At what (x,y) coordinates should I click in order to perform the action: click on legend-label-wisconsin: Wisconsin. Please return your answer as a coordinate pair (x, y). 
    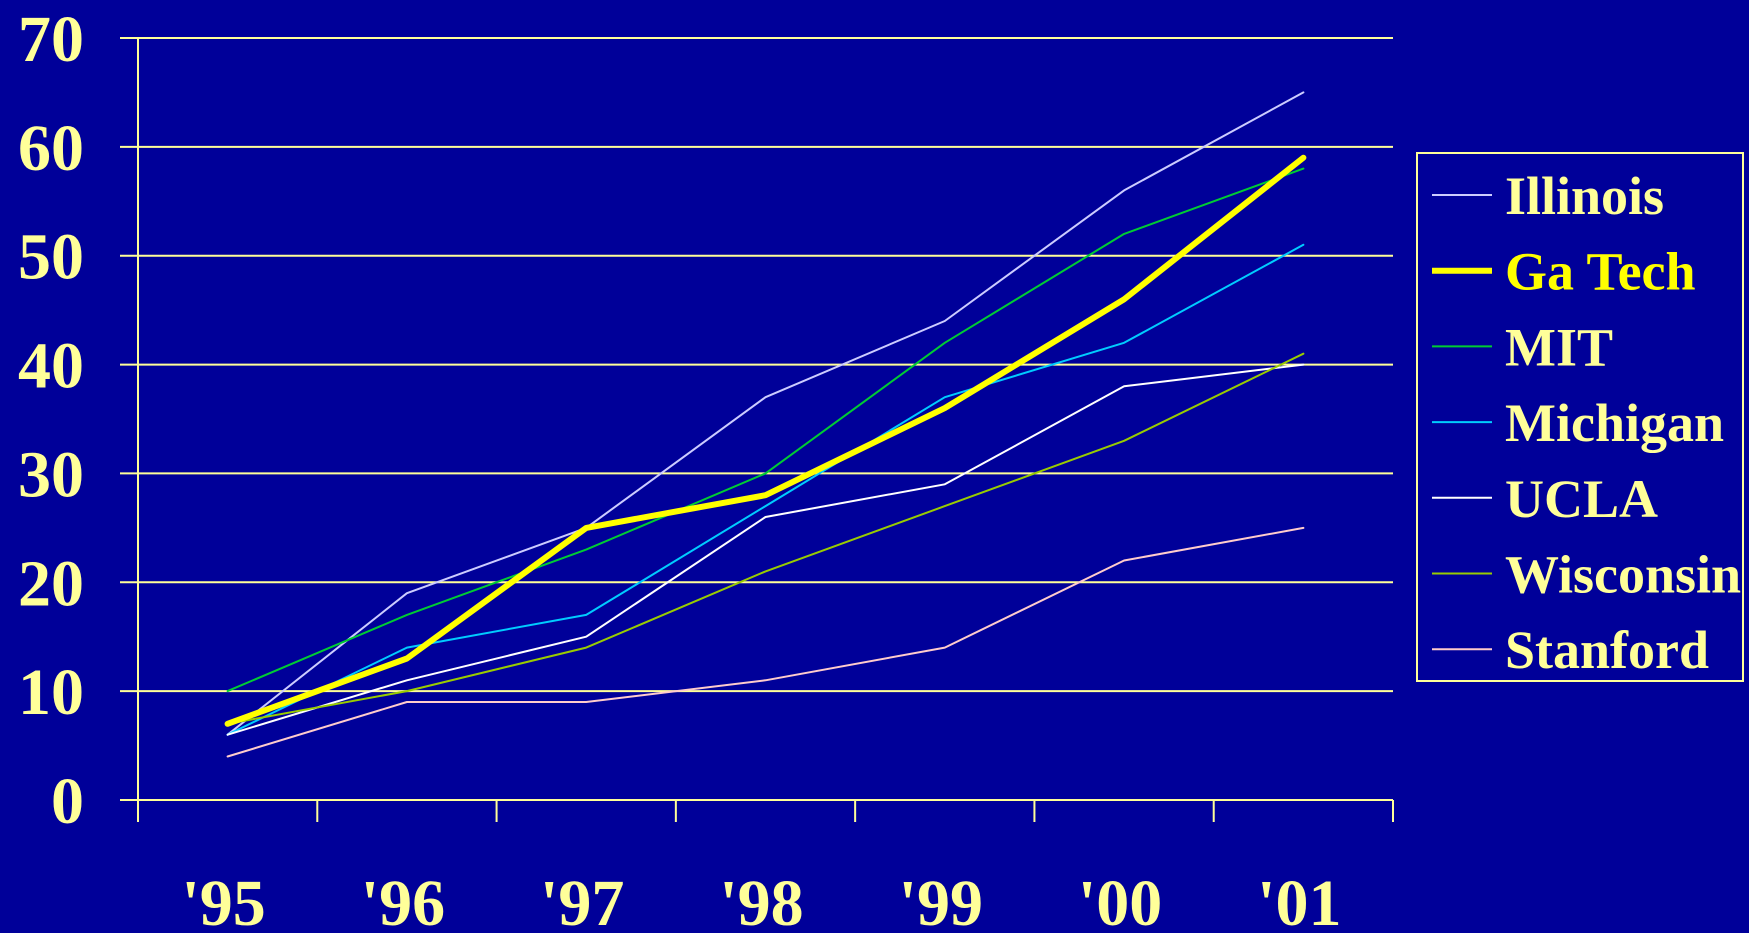
    Looking at the image, I should click on (1623, 575).